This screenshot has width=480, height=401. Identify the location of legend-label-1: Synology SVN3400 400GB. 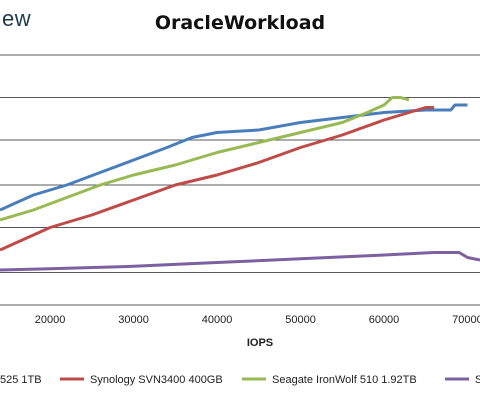
(156, 380).